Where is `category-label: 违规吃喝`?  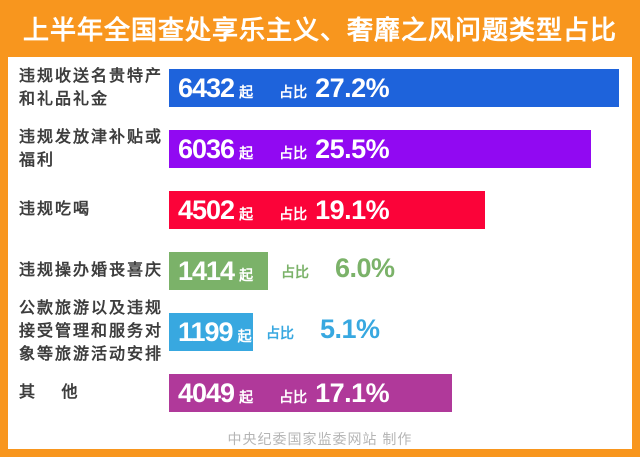
category-label: 违规吃喝 is located at coordinates (55, 209).